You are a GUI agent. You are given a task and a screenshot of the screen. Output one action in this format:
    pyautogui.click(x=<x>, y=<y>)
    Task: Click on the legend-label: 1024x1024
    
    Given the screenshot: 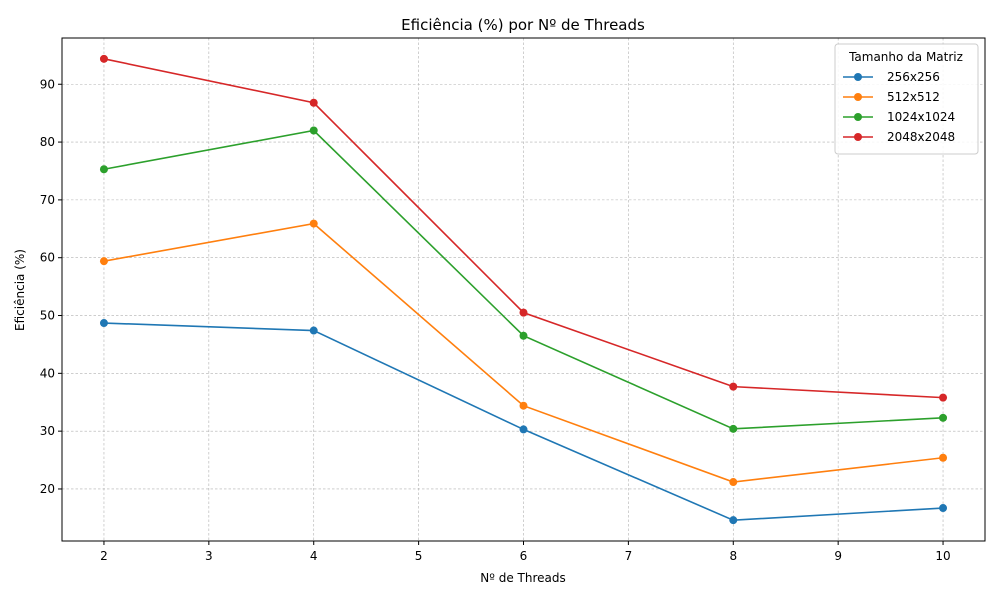 What is the action you would take?
    pyautogui.click(x=921, y=117)
    